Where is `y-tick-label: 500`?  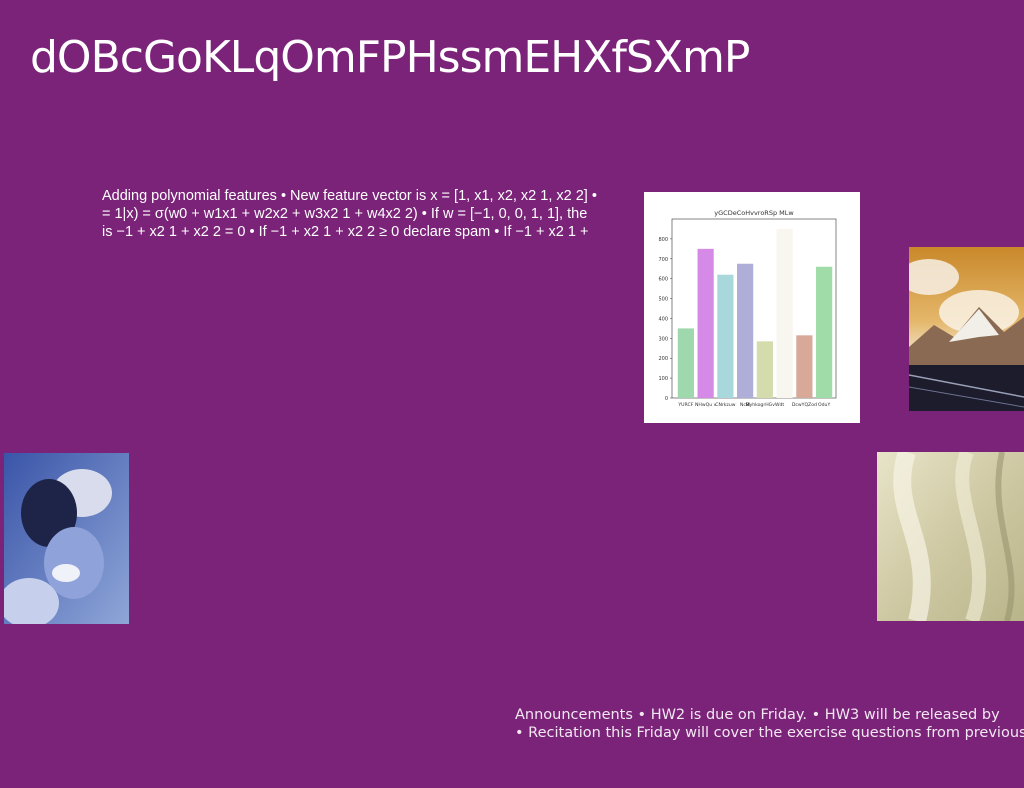
y-tick-label: 500 is located at coordinates (663, 300).